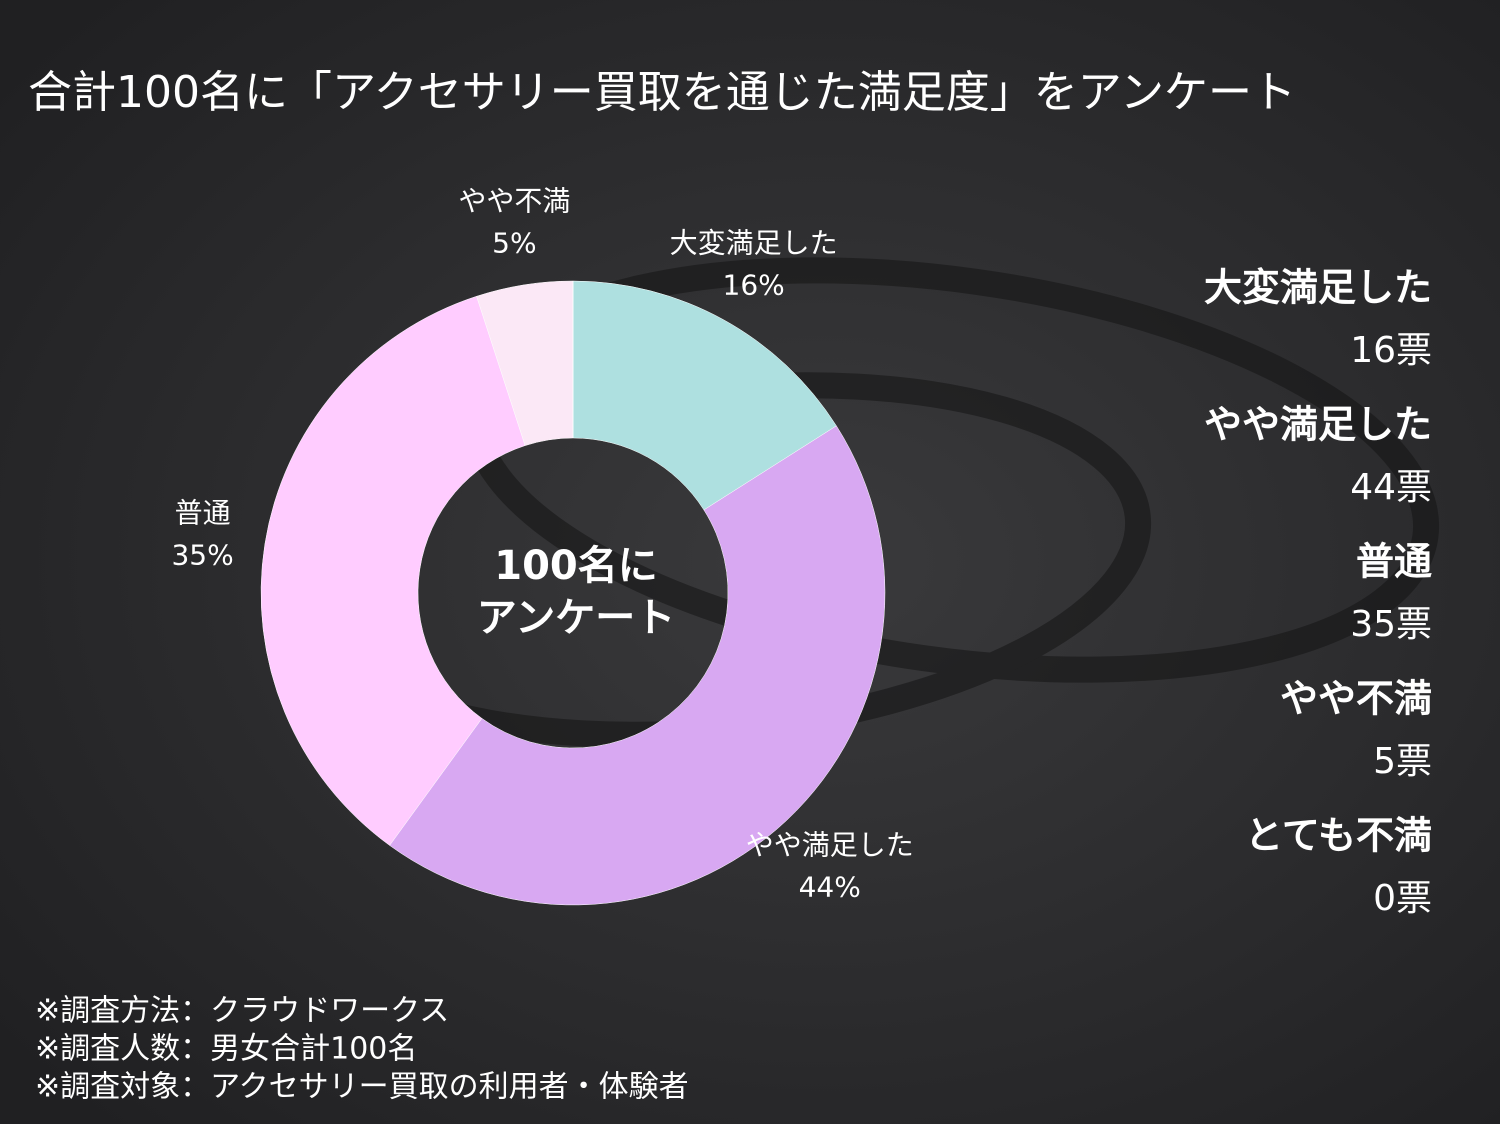 This screenshot has width=1500, height=1124. I want to click on legend-label: とても不満, so click(1338, 836).